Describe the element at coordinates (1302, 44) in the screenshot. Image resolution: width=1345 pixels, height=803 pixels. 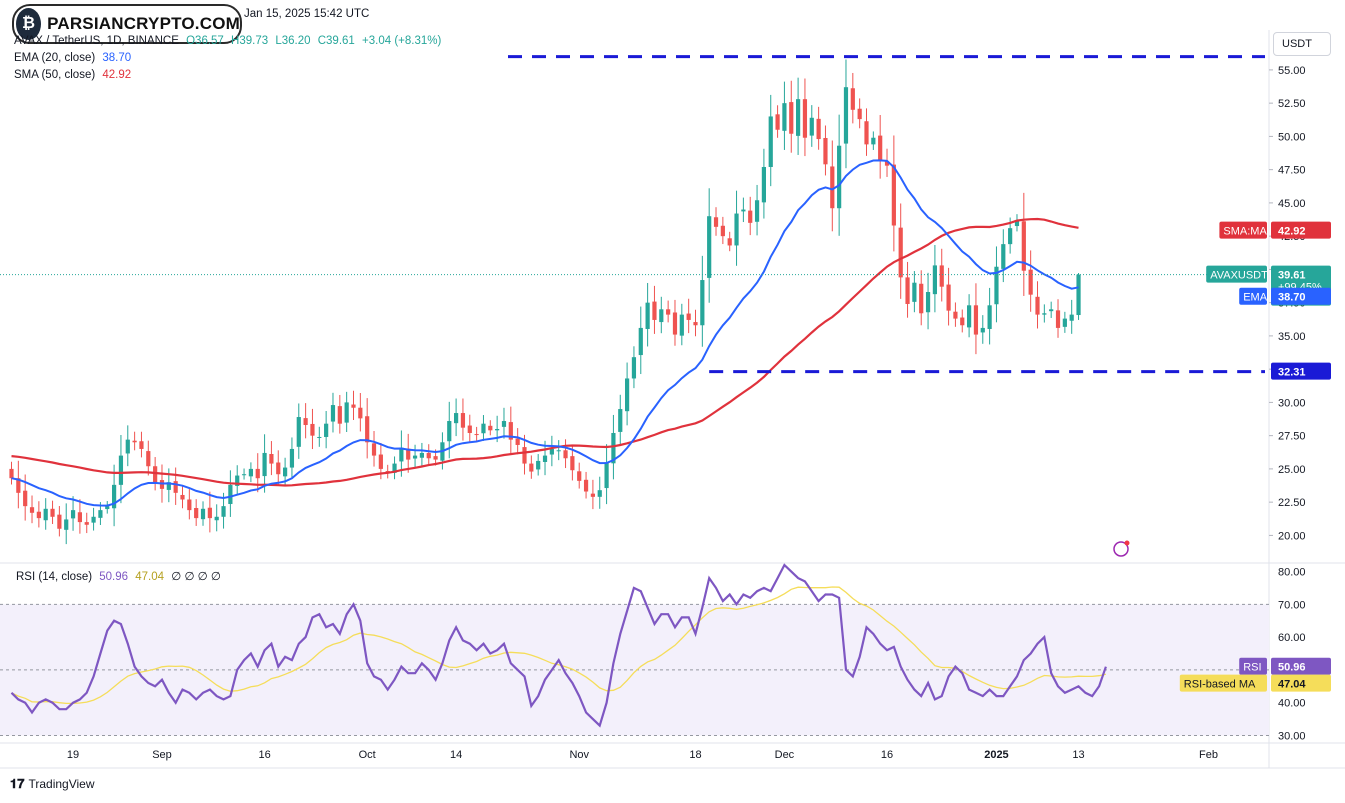
I see `currency-selector: USDT` at that location.